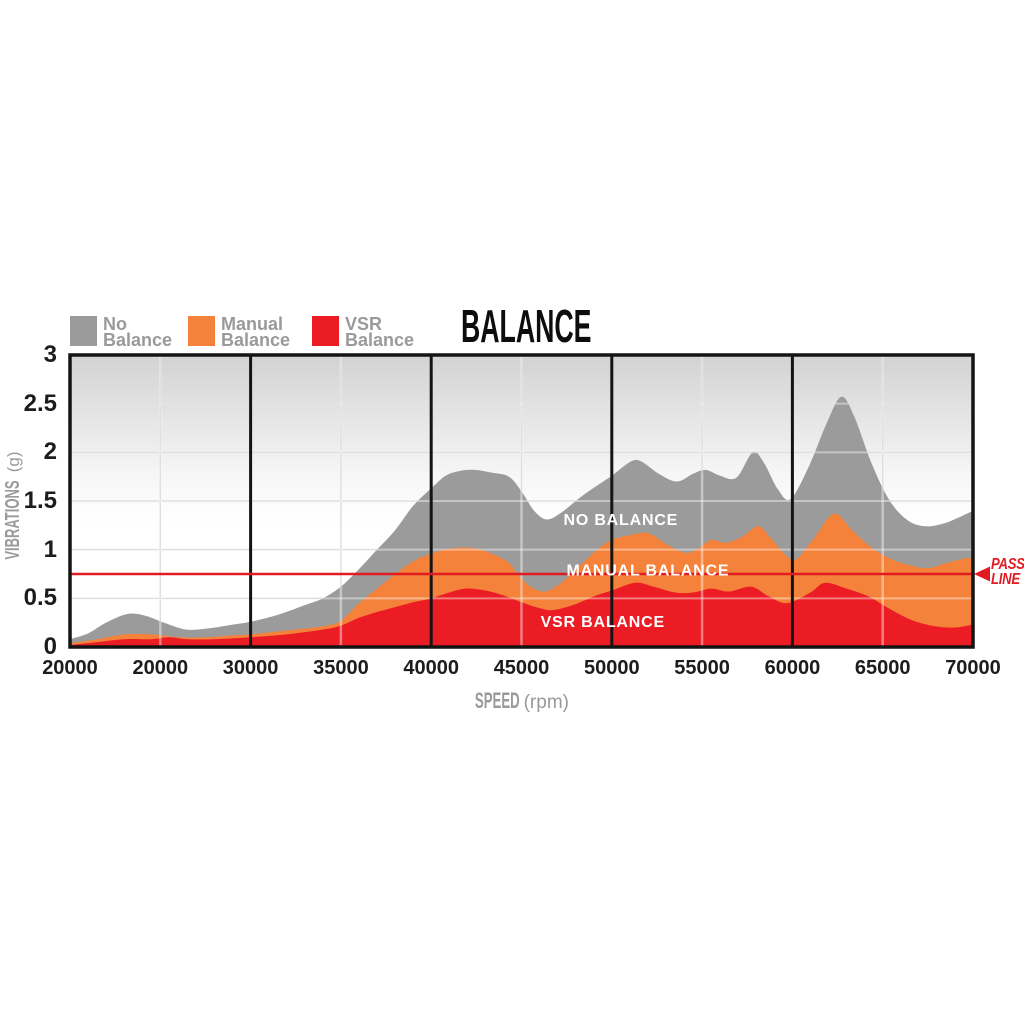 The width and height of the screenshot is (1024, 1024). Describe the element at coordinates (620, 520) in the screenshot. I see `area-label: NO BALANCE` at that location.